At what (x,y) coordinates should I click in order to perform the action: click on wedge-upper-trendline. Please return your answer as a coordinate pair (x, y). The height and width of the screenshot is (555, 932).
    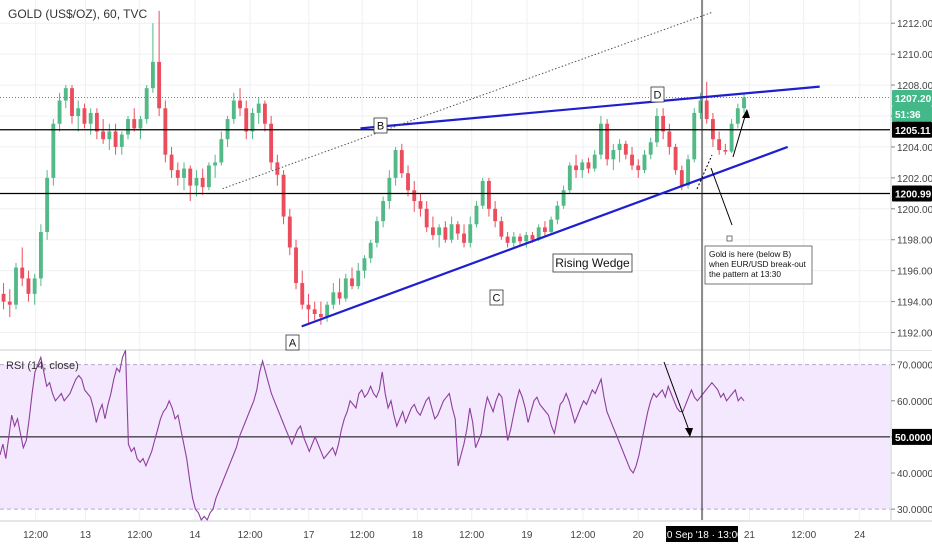
    Looking at the image, I should click on (590, 107).